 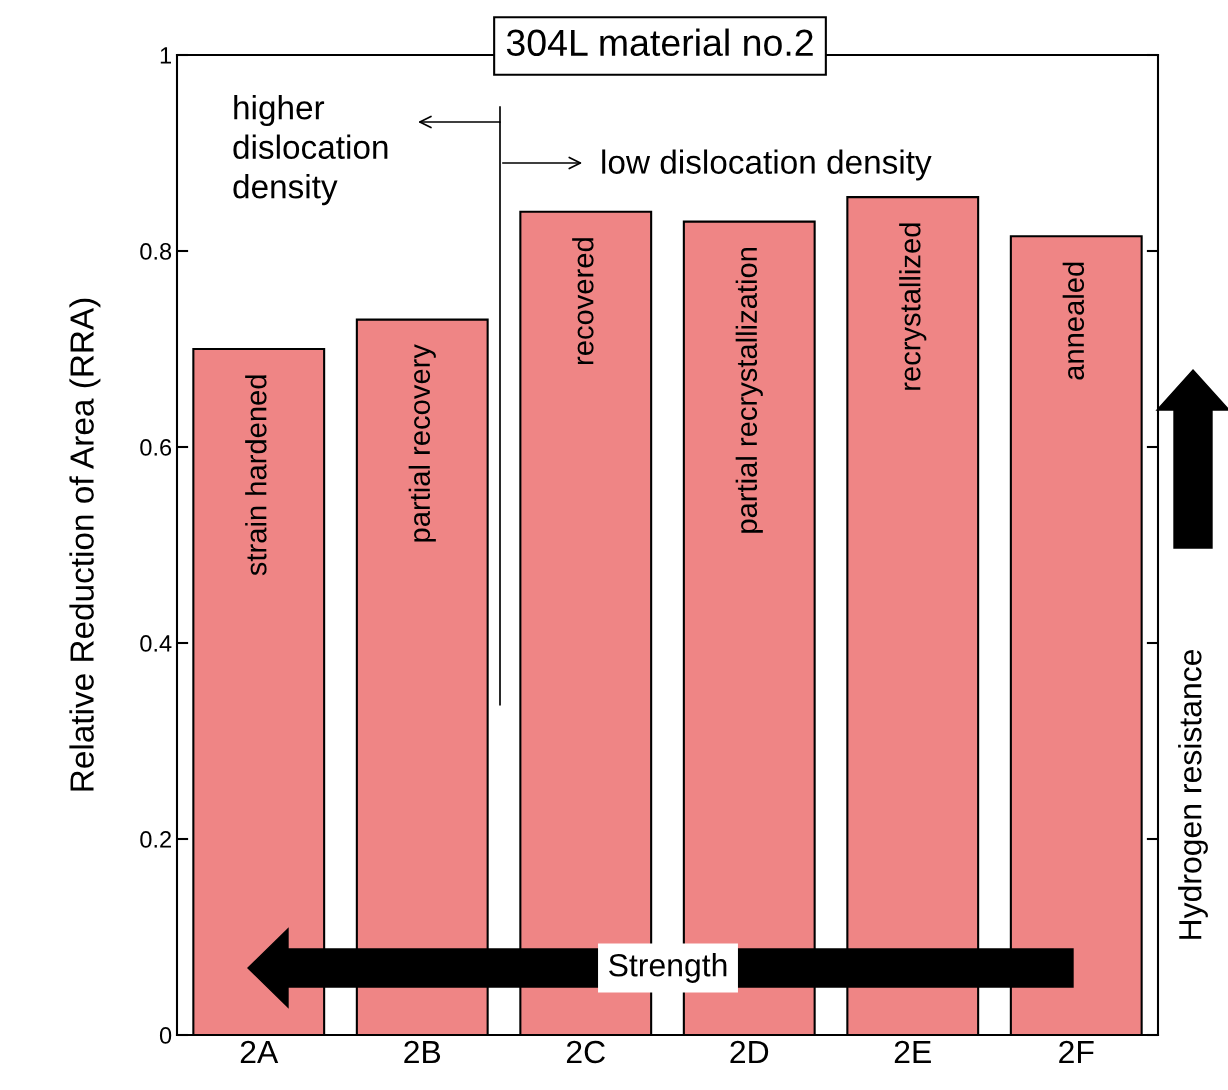 What do you see at coordinates (165, 1035) in the screenshot?
I see `y-tick-label: 0` at bounding box center [165, 1035].